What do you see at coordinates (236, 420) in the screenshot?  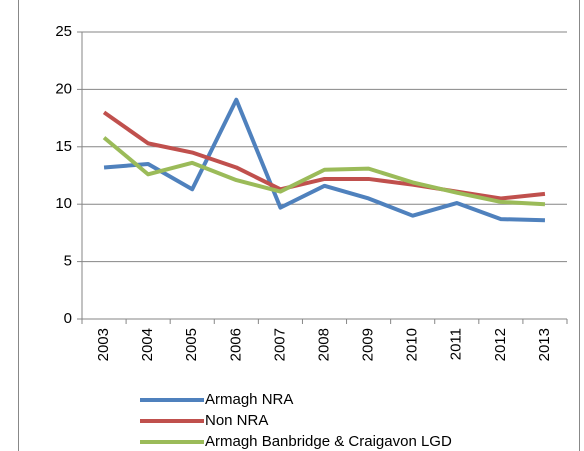 I see `legend-label: Non NRA` at bounding box center [236, 420].